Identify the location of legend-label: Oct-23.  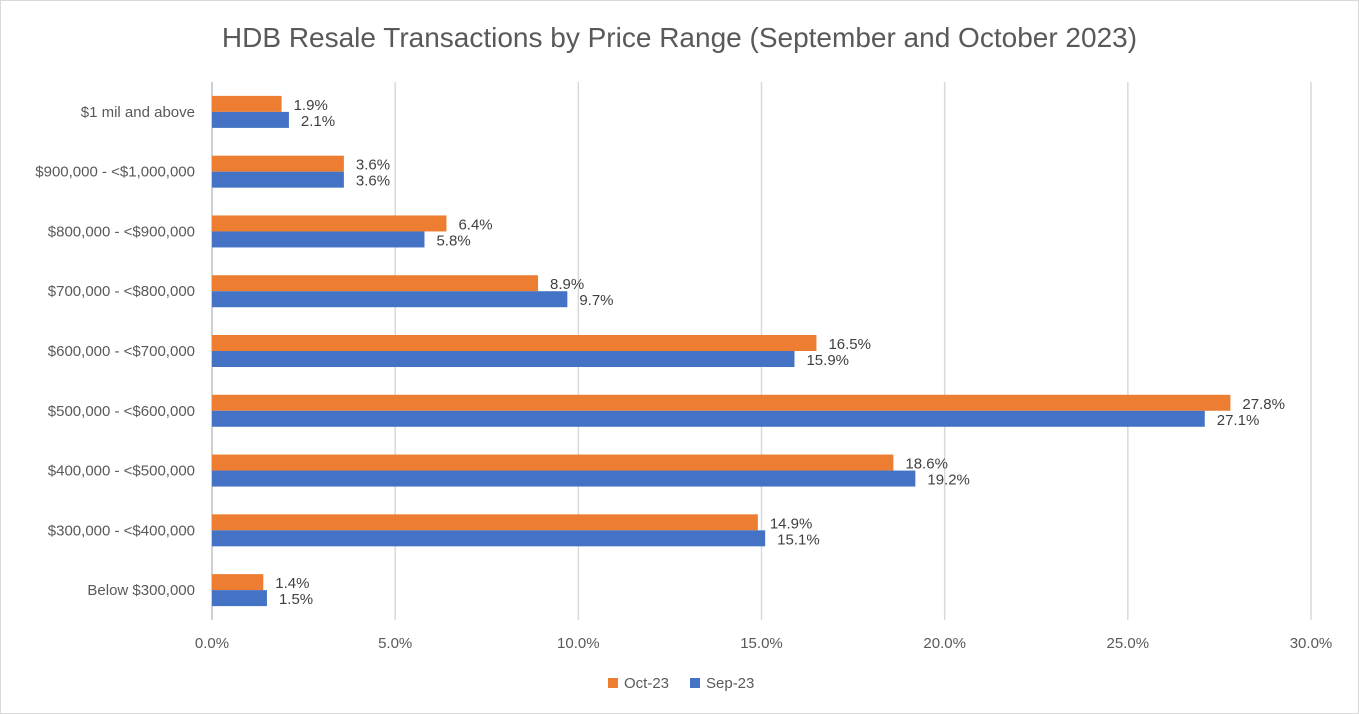
(646, 683).